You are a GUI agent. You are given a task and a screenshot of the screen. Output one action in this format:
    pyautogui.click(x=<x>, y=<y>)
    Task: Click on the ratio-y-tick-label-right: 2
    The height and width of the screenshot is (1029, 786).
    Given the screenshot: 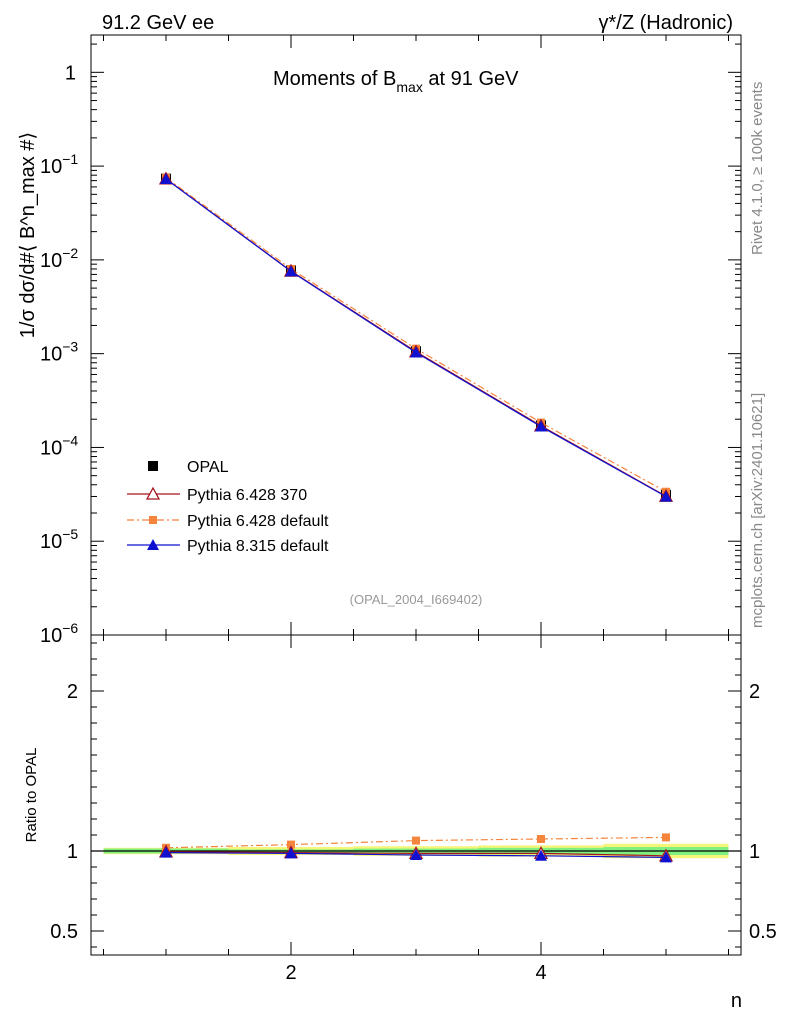 What is the action you would take?
    pyautogui.click(x=754, y=692)
    